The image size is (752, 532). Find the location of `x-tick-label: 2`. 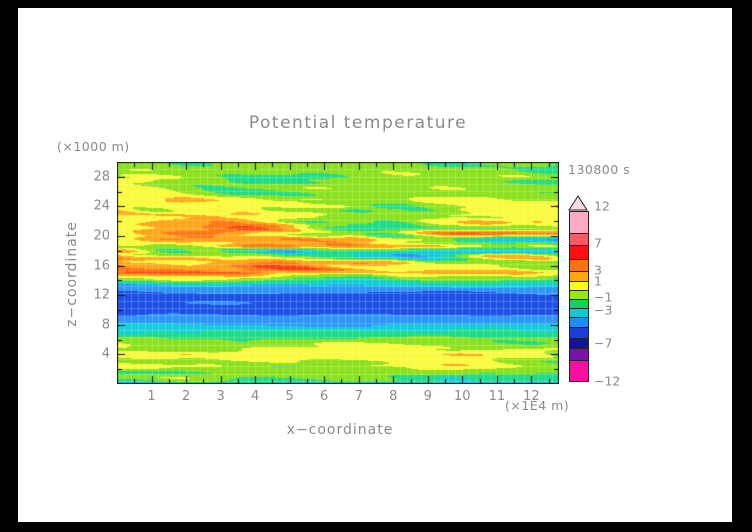

x-tick-label: 2 is located at coordinates (186, 396).